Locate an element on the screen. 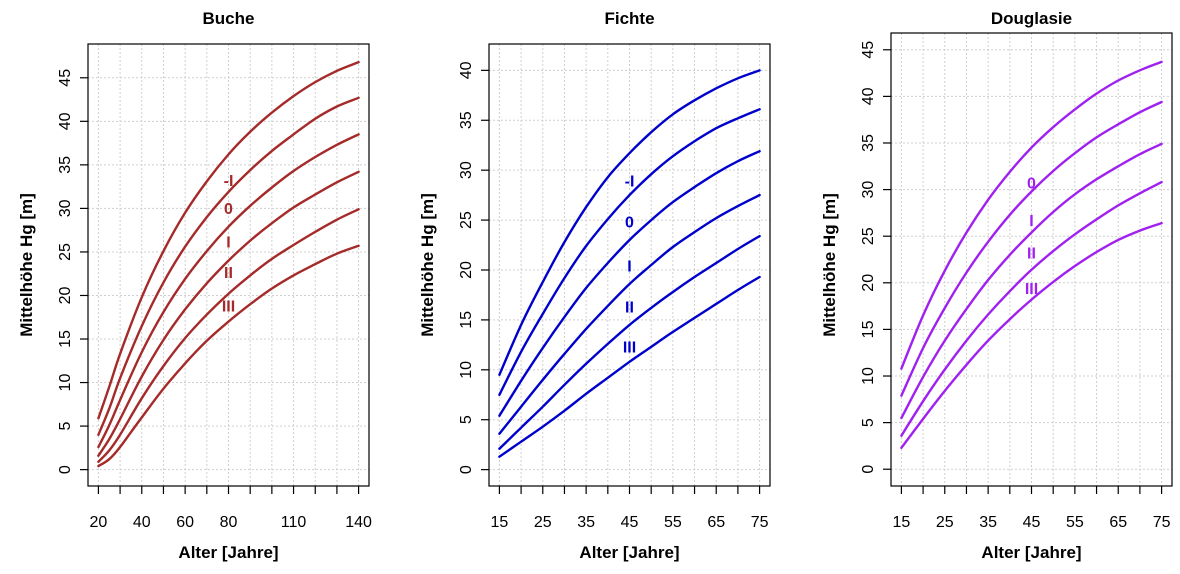 This screenshot has width=1180, height=574. chart-title: Buche is located at coordinates (229, 18).